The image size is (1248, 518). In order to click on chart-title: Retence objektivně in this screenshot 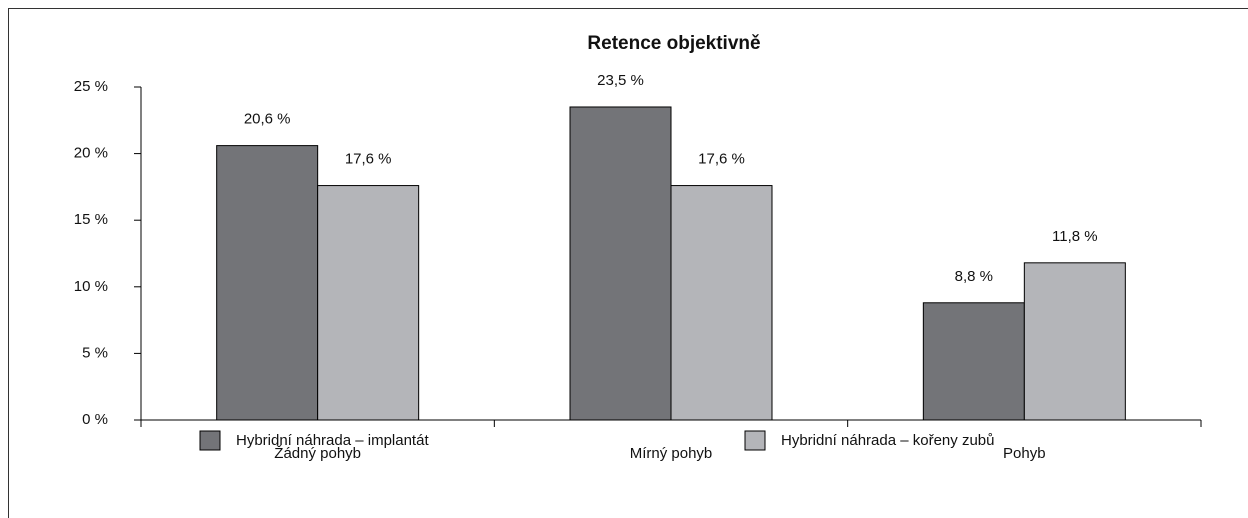, I will do `click(673, 43)`.